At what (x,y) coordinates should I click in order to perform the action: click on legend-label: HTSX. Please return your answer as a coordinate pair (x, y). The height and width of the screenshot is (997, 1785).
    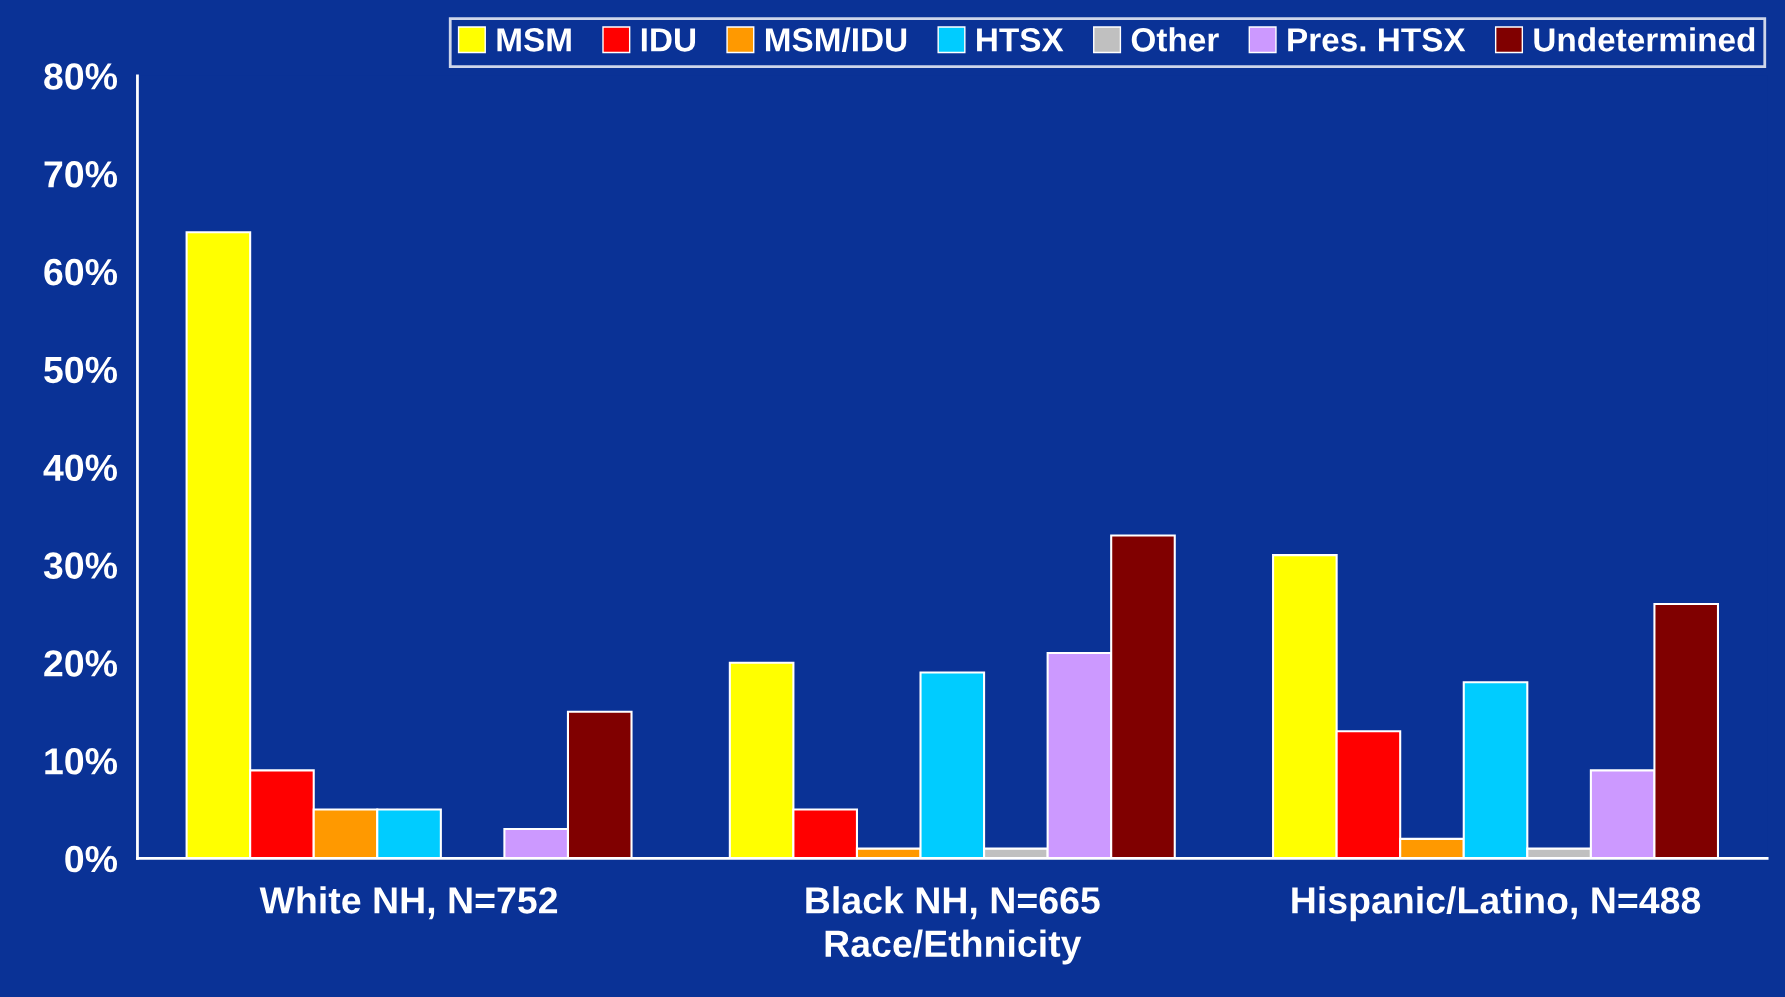
    Looking at the image, I should click on (1020, 40).